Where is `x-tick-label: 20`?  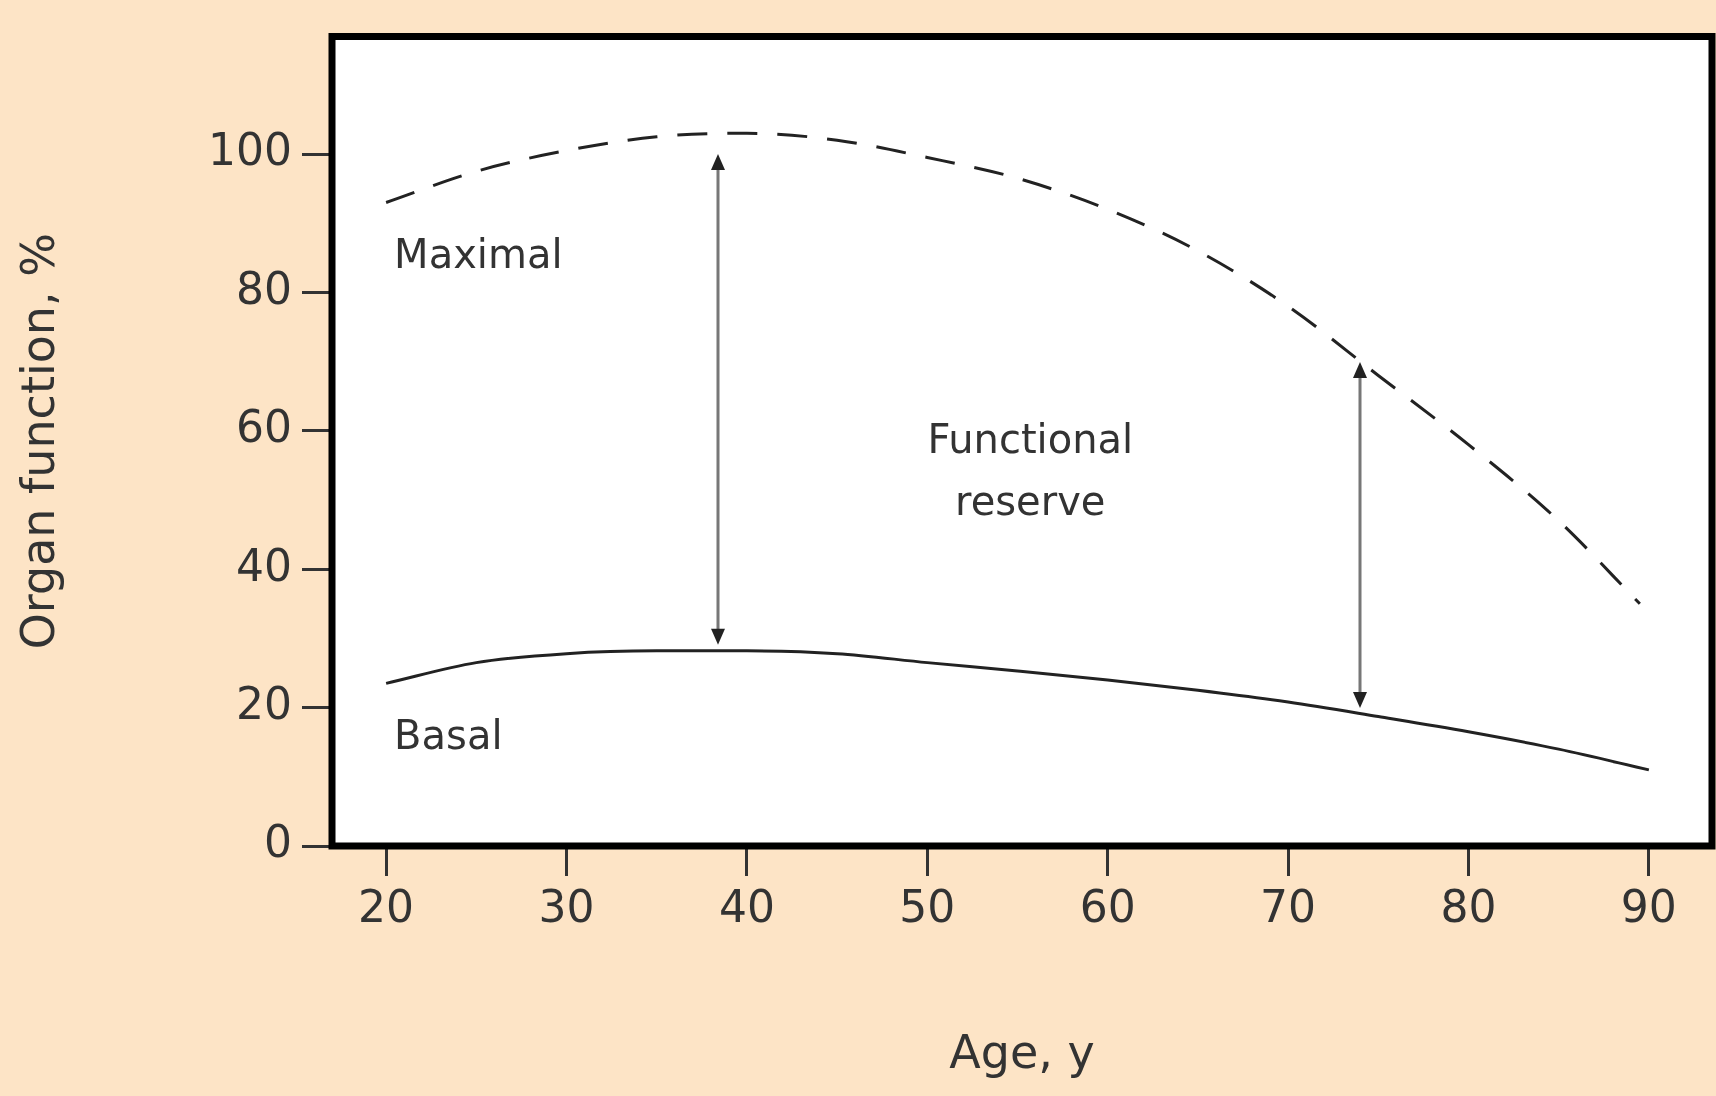 x-tick-label: 20 is located at coordinates (386, 906).